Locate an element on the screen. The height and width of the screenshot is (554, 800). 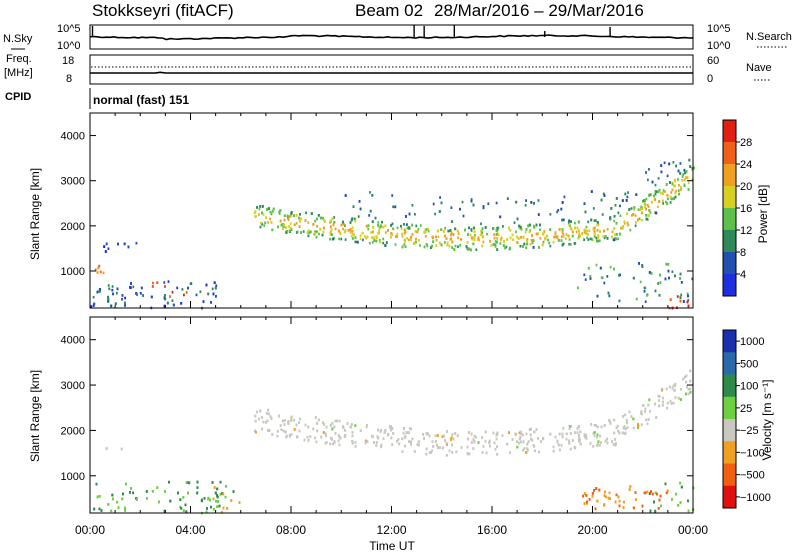
colorbar-segment is located at coordinates (729, 408).